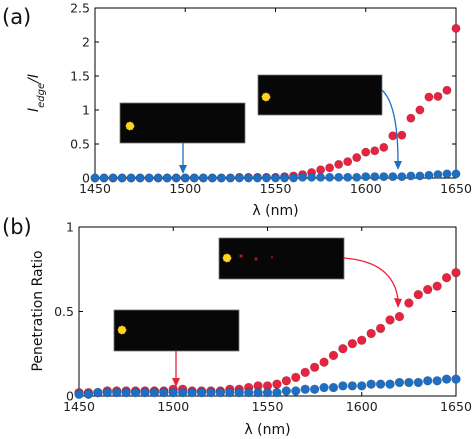 The height and width of the screenshot is (439, 474). What do you see at coordinates (80, 144) in the screenshot?
I see `y-tick-label: 0.5` at bounding box center [80, 144].